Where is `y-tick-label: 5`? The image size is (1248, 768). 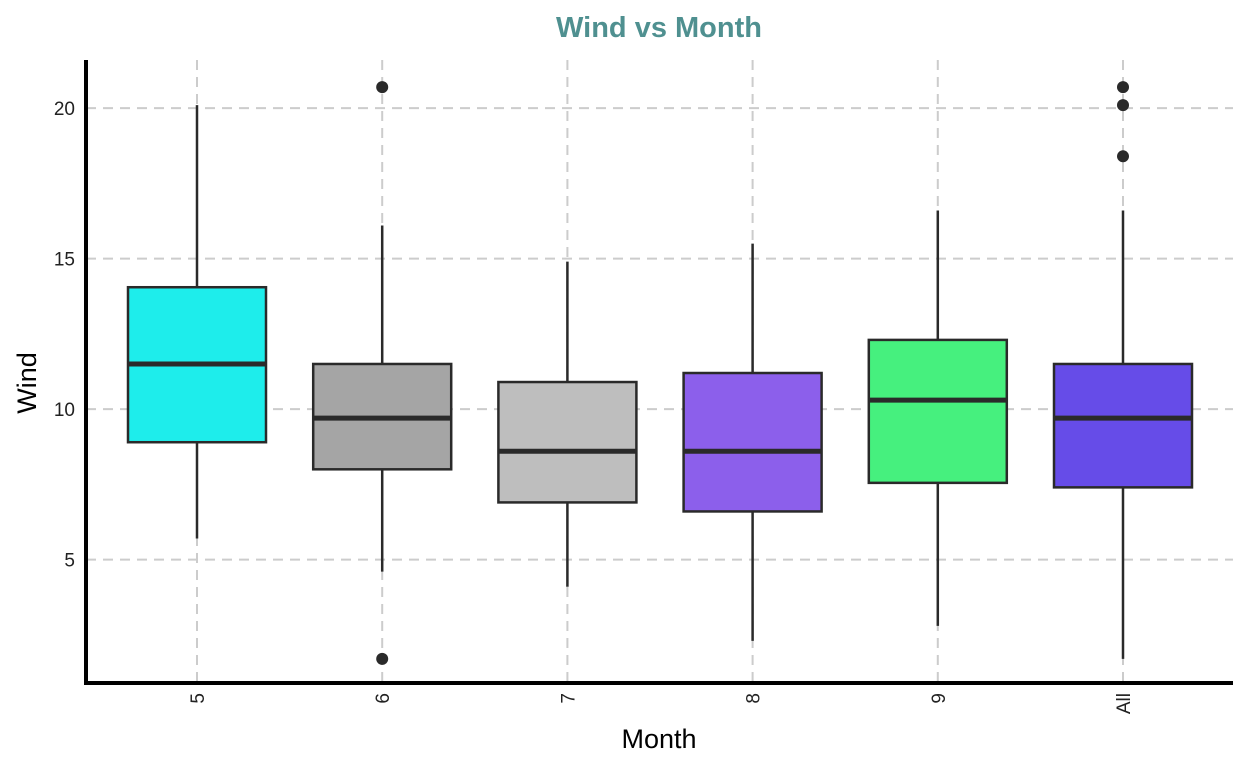 y-tick-label: 5 is located at coordinates (69, 561).